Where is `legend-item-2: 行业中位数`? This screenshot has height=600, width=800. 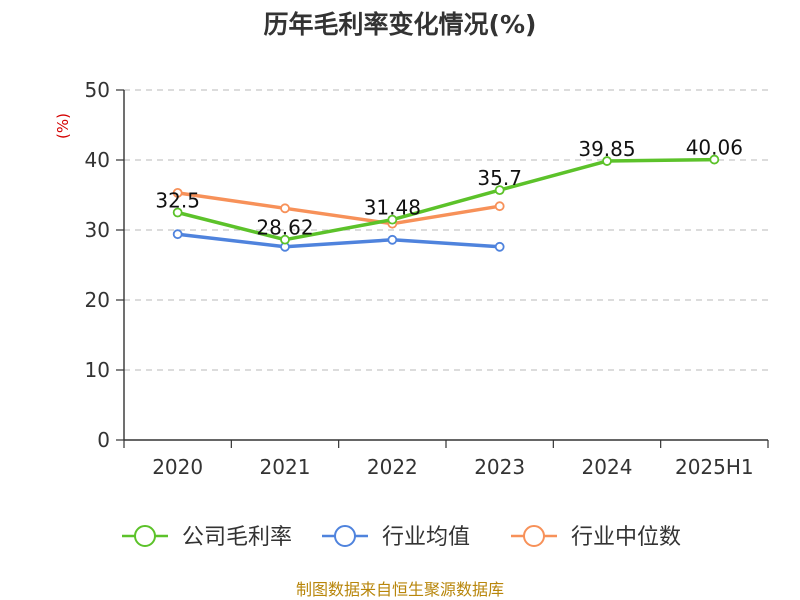
legend-item-2: 行业中位数 is located at coordinates (596, 537).